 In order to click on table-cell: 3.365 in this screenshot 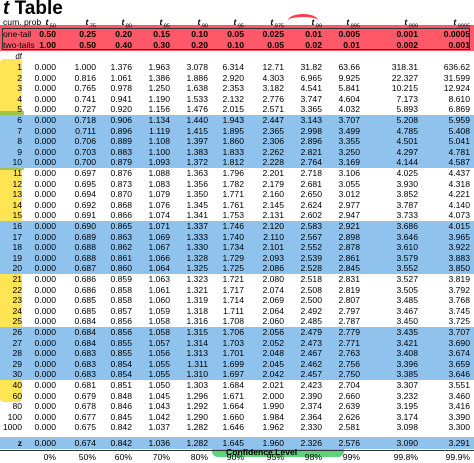, I will do `click(311, 109)`.